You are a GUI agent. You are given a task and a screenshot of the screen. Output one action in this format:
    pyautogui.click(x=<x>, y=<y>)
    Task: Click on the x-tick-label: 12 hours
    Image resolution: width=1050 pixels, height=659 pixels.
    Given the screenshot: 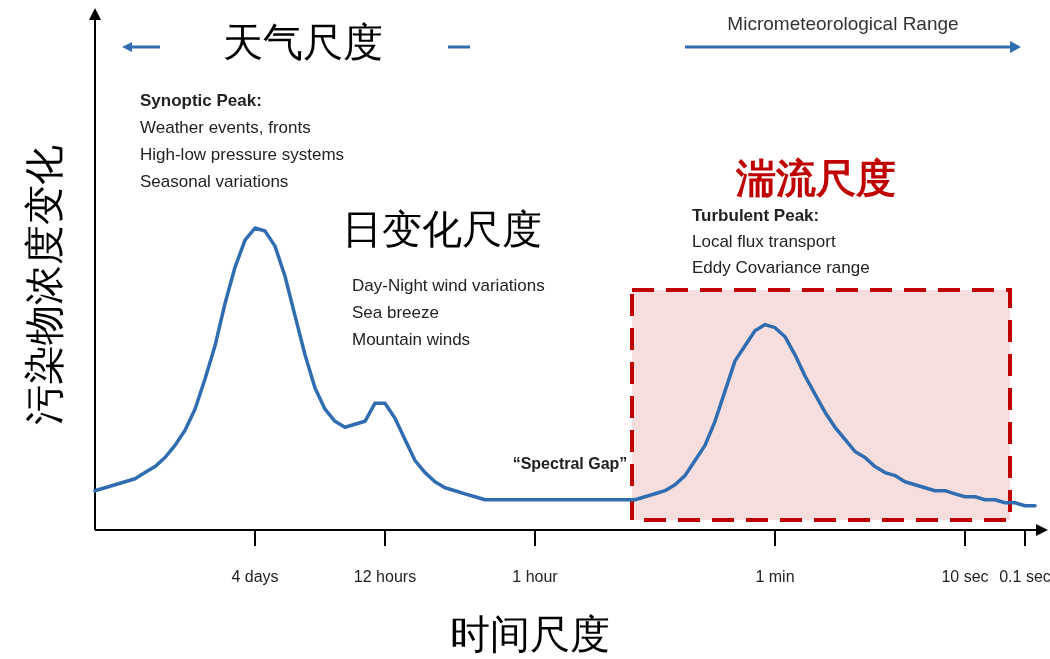 What is the action you would take?
    pyautogui.click(x=385, y=576)
    